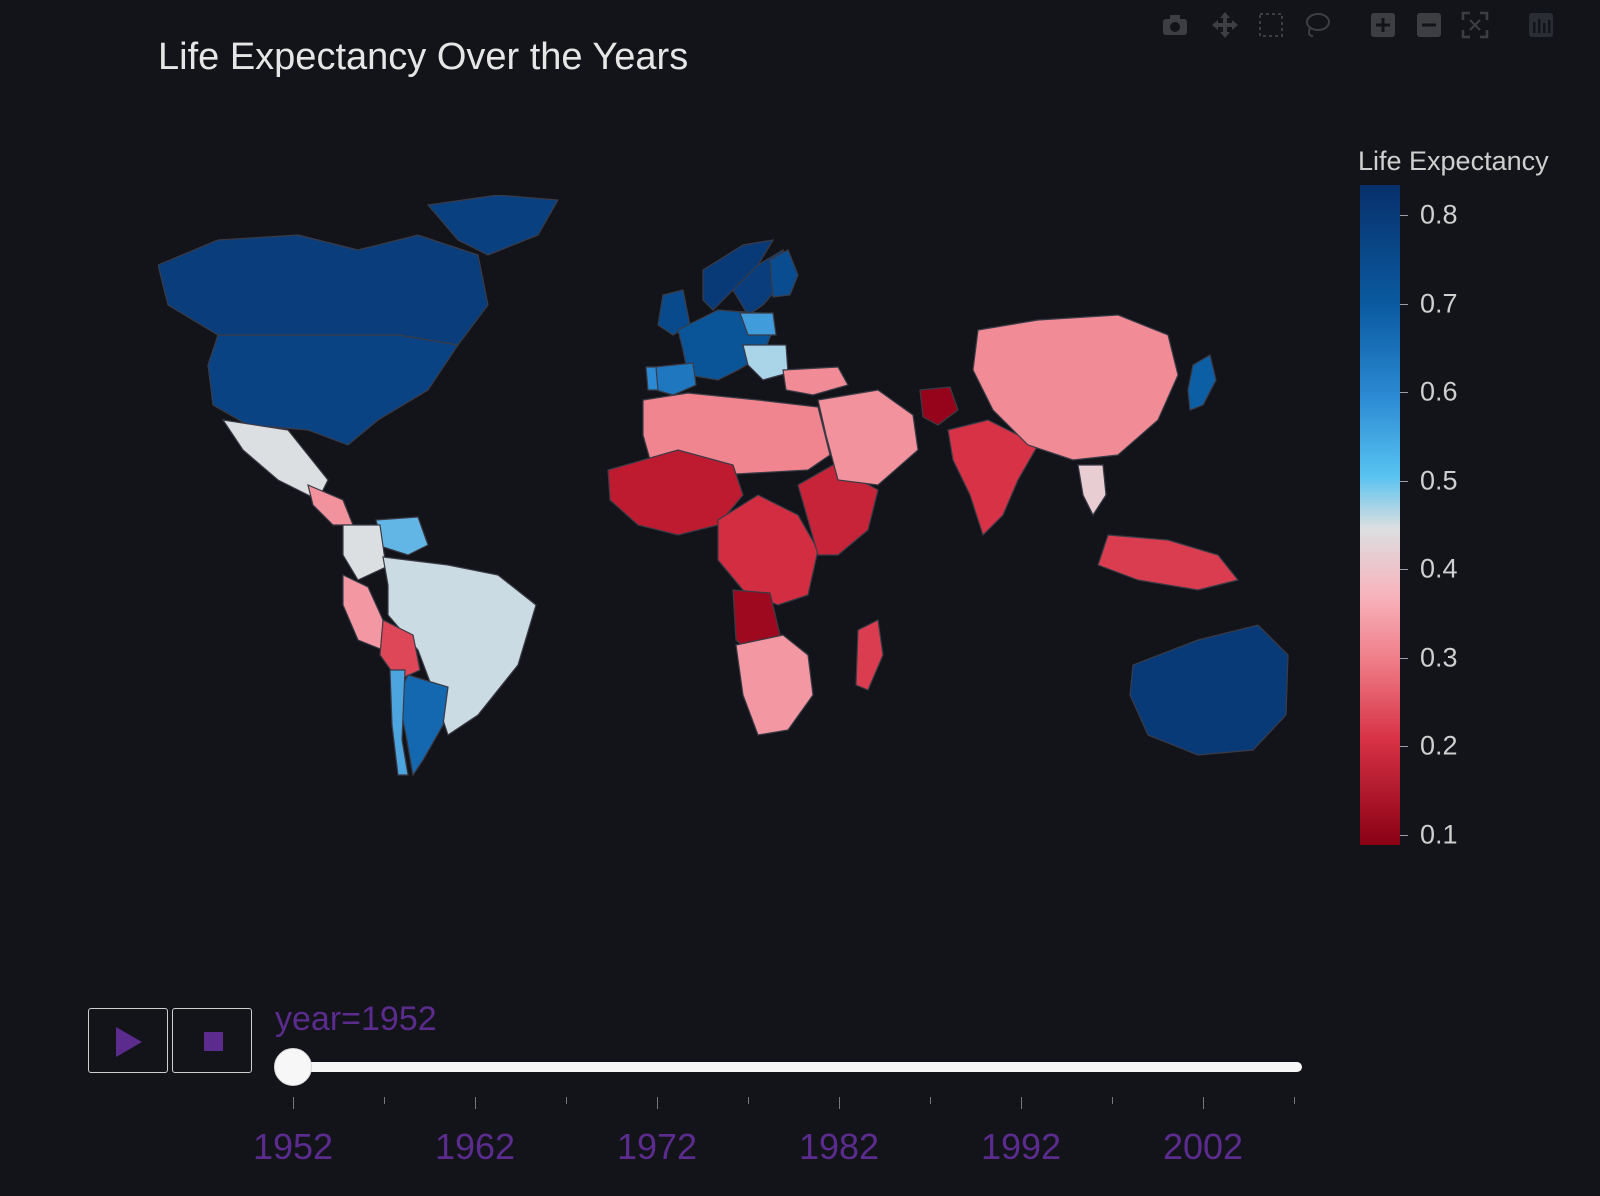 This screenshot has height=1196, width=1600. Describe the element at coordinates (1092, 490) in the screenshot. I see `region-thailand` at that location.